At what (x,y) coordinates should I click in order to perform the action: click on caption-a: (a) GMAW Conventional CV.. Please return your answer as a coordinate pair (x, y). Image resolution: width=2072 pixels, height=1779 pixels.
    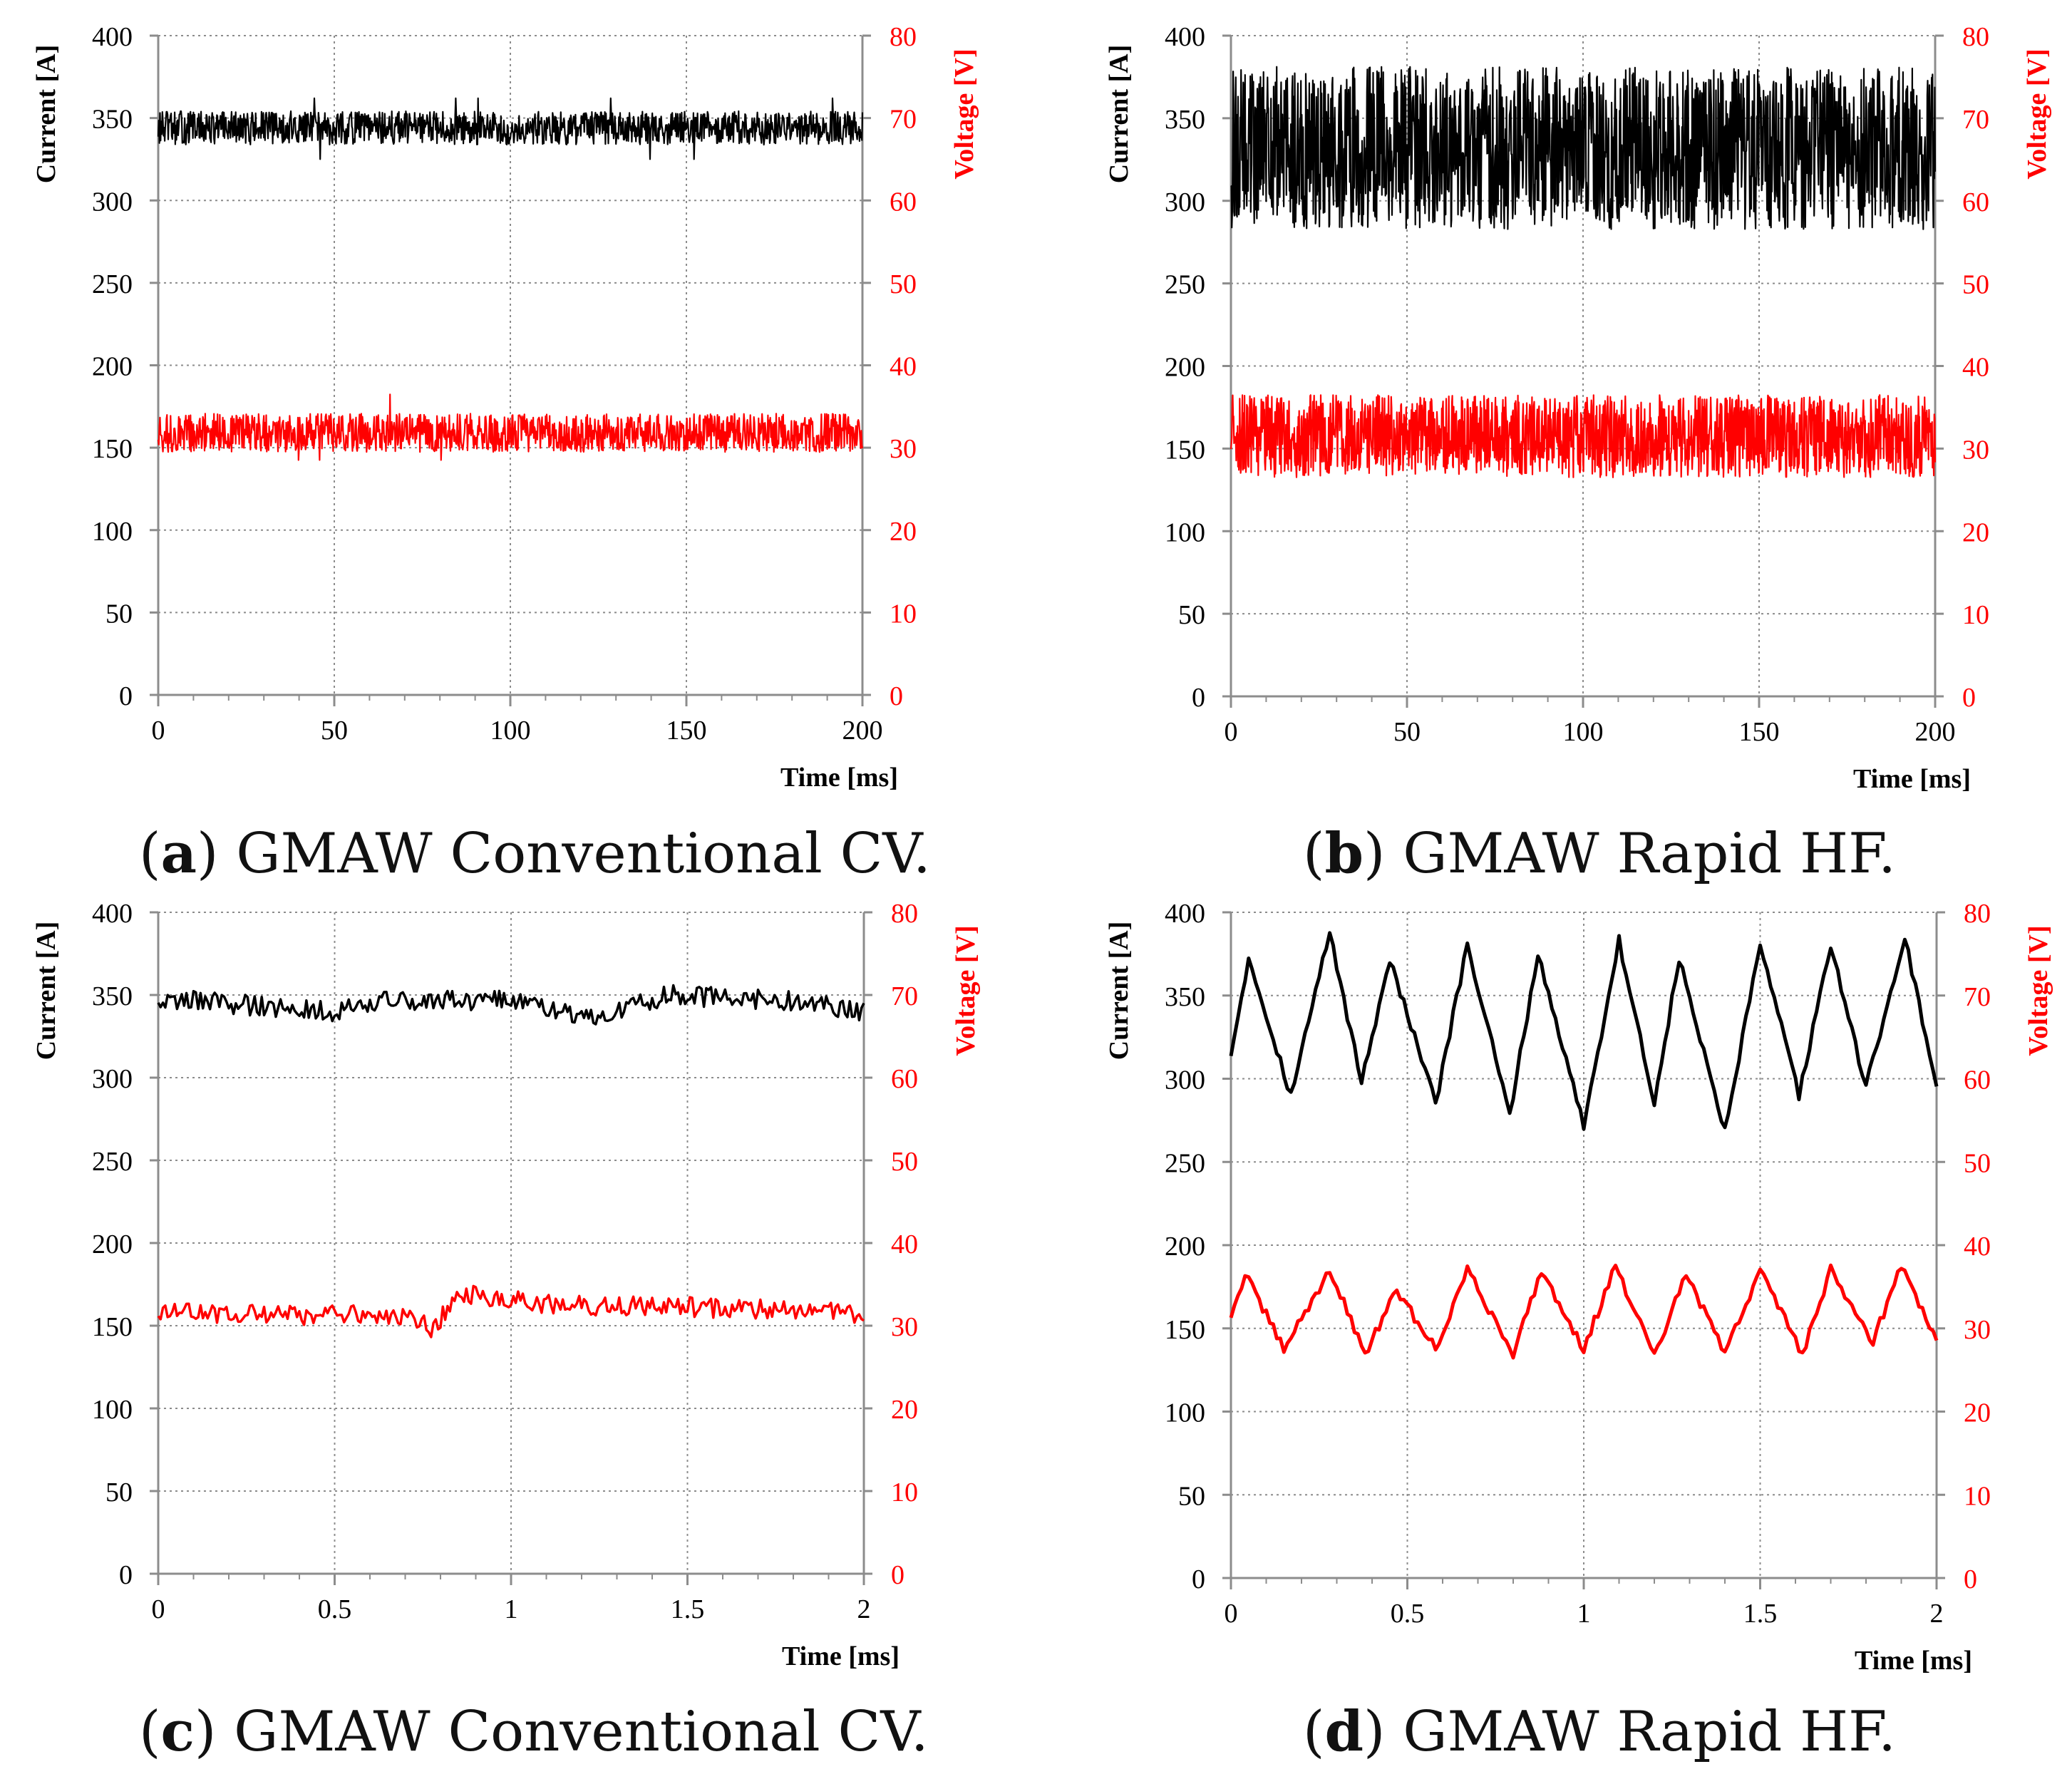
    Looking at the image, I should click on (535, 853).